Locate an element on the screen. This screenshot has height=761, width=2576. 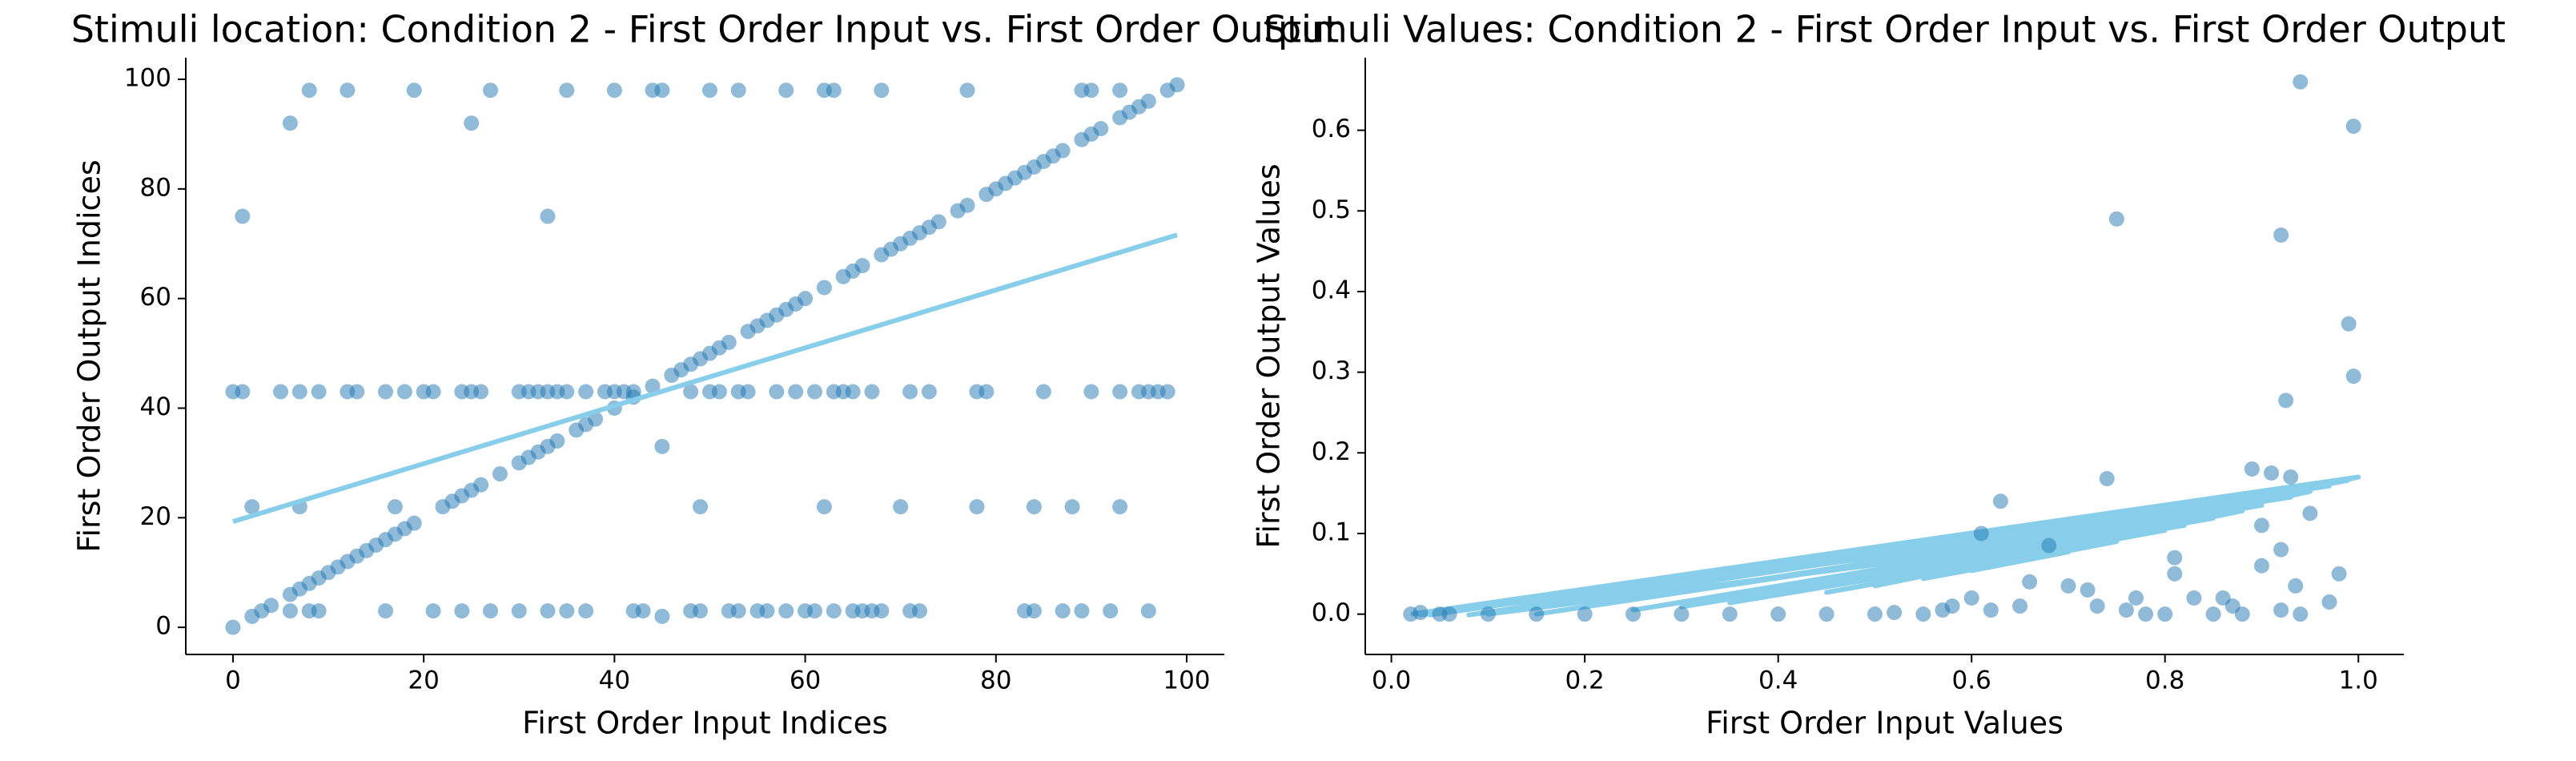
x-tick-label: 0.4 is located at coordinates (1778, 680).